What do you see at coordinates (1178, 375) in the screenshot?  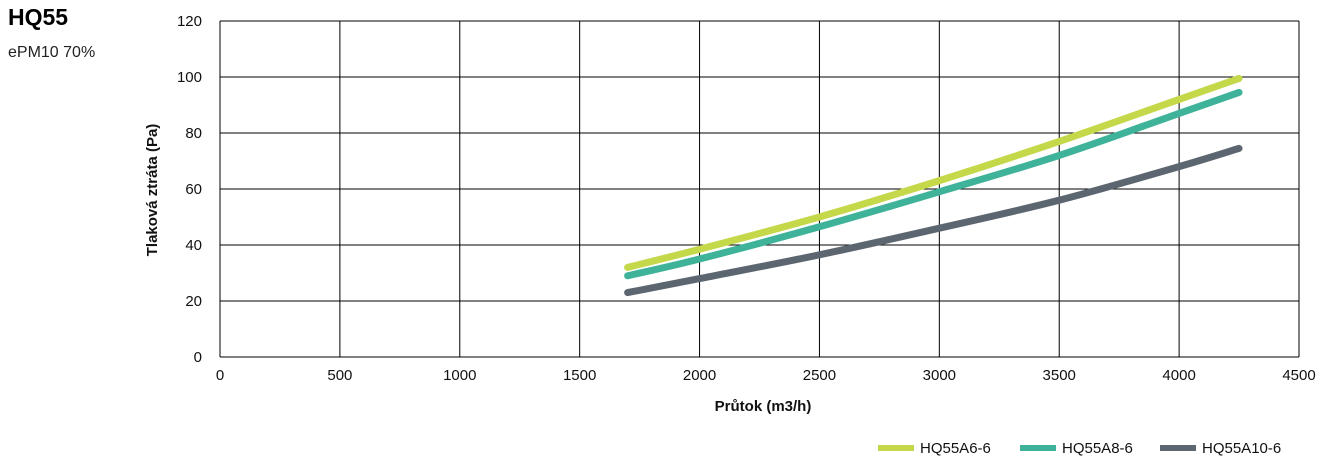 I see `x-tick-label: 4000` at bounding box center [1178, 375].